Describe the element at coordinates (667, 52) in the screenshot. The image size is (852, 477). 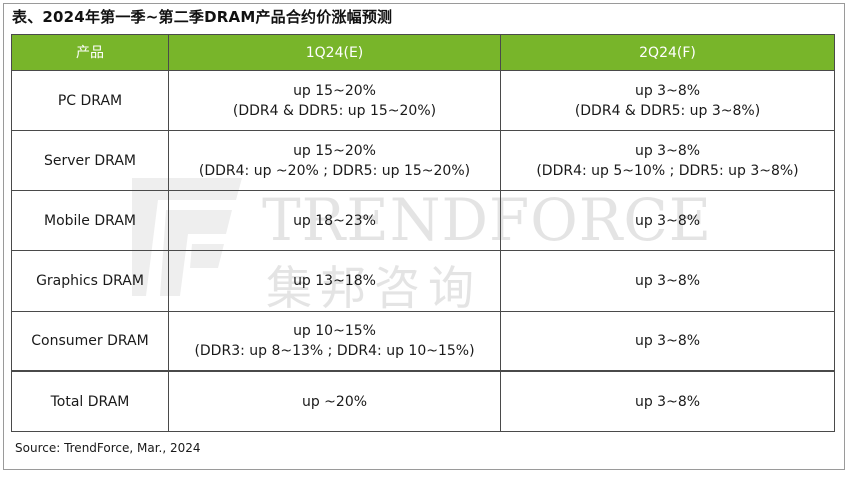
I see `header-2q24: 2Q24(F)` at that location.